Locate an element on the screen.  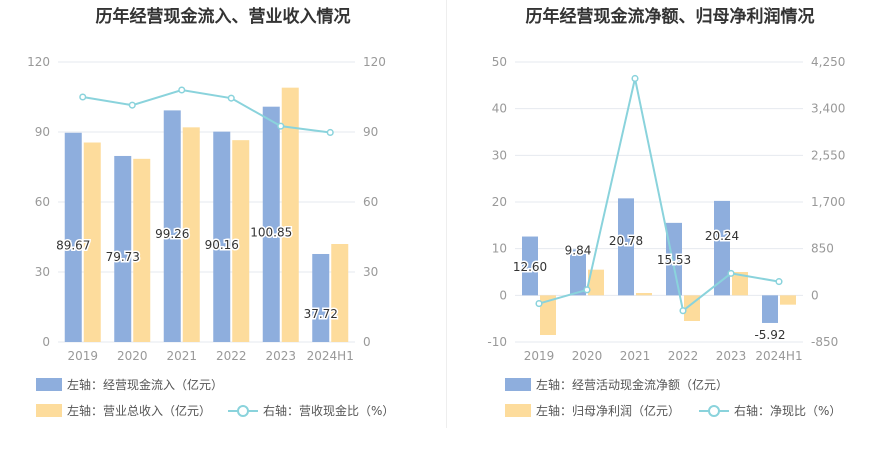
data-label: 12.60 is located at coordinates (530, 267).